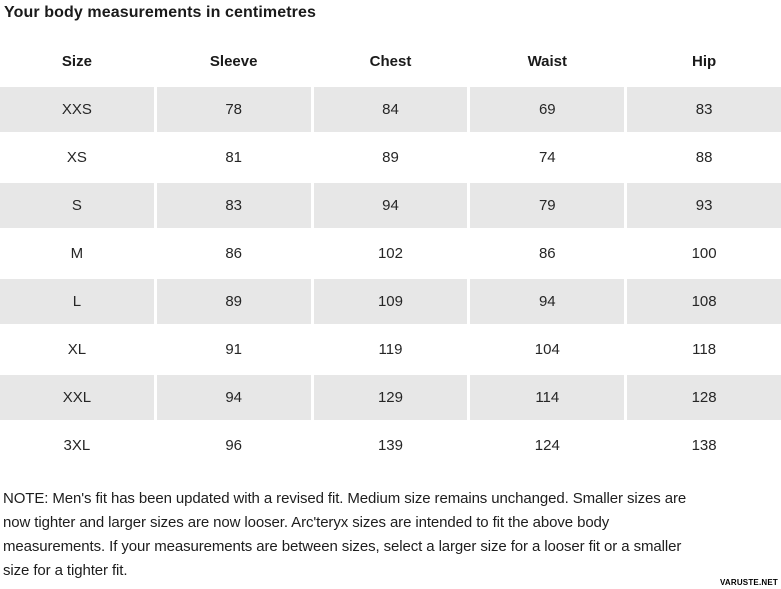 This screenshot has height=589, width=781. I want to click on cell-sleeve: 78, so click(233, 109).